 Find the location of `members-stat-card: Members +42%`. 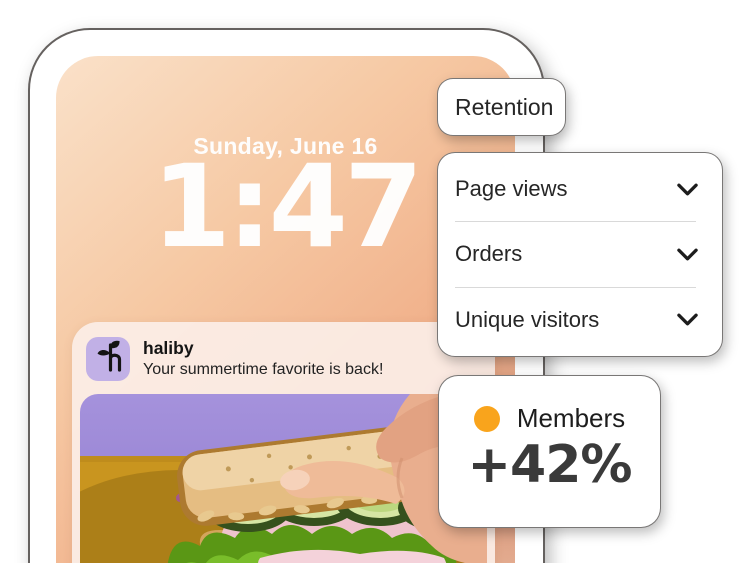

members-stat-card: Members +42% is located at coordinates (549, 451).